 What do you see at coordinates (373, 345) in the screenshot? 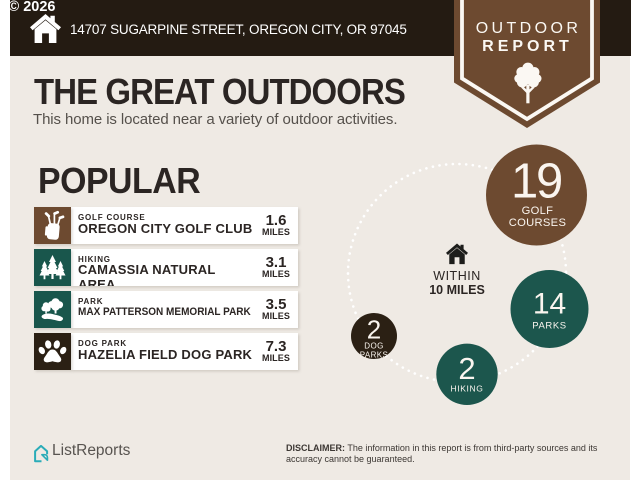
I see `svg-text: DOG` at bounding box center [373, 345].